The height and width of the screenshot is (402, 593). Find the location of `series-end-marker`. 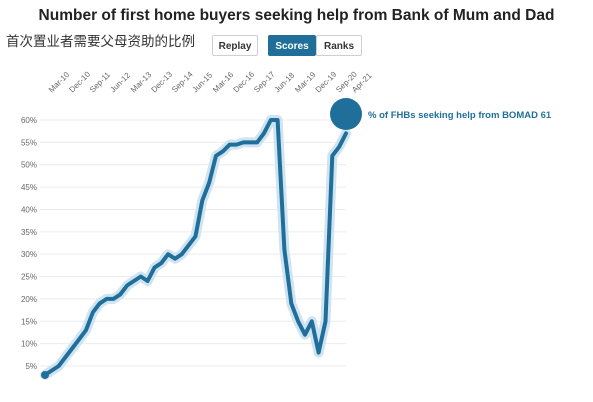

series-end-marker is located at coordinates (346, 114).